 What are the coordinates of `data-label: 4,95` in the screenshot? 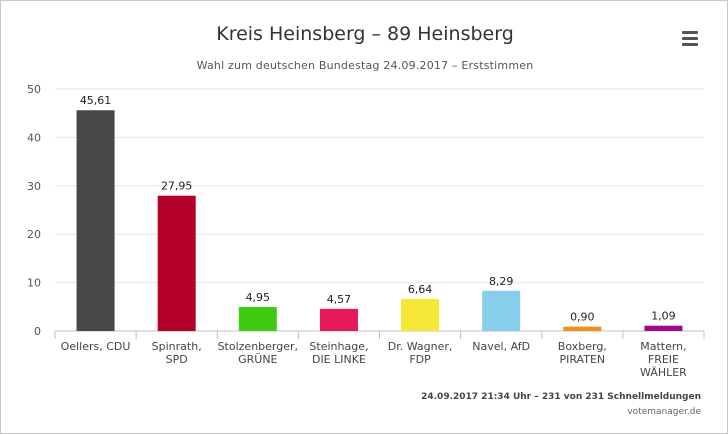 It's located at (258, 297).